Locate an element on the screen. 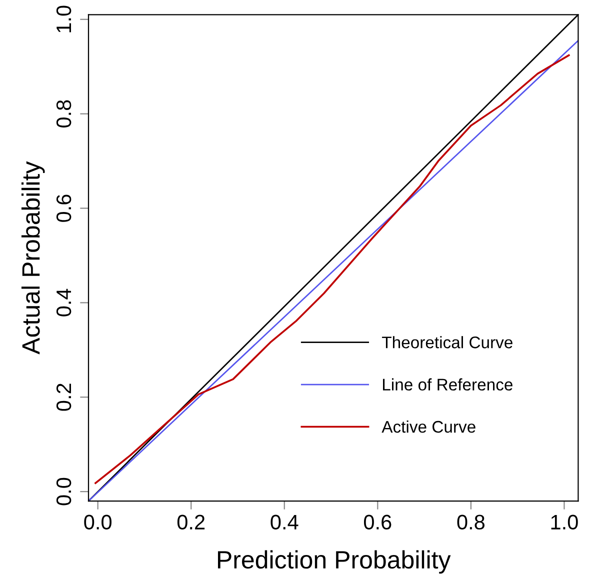 The width and height of the screenshot is (590, 586). y-tick-label: 0.4 is located at coordinates (64, 302).